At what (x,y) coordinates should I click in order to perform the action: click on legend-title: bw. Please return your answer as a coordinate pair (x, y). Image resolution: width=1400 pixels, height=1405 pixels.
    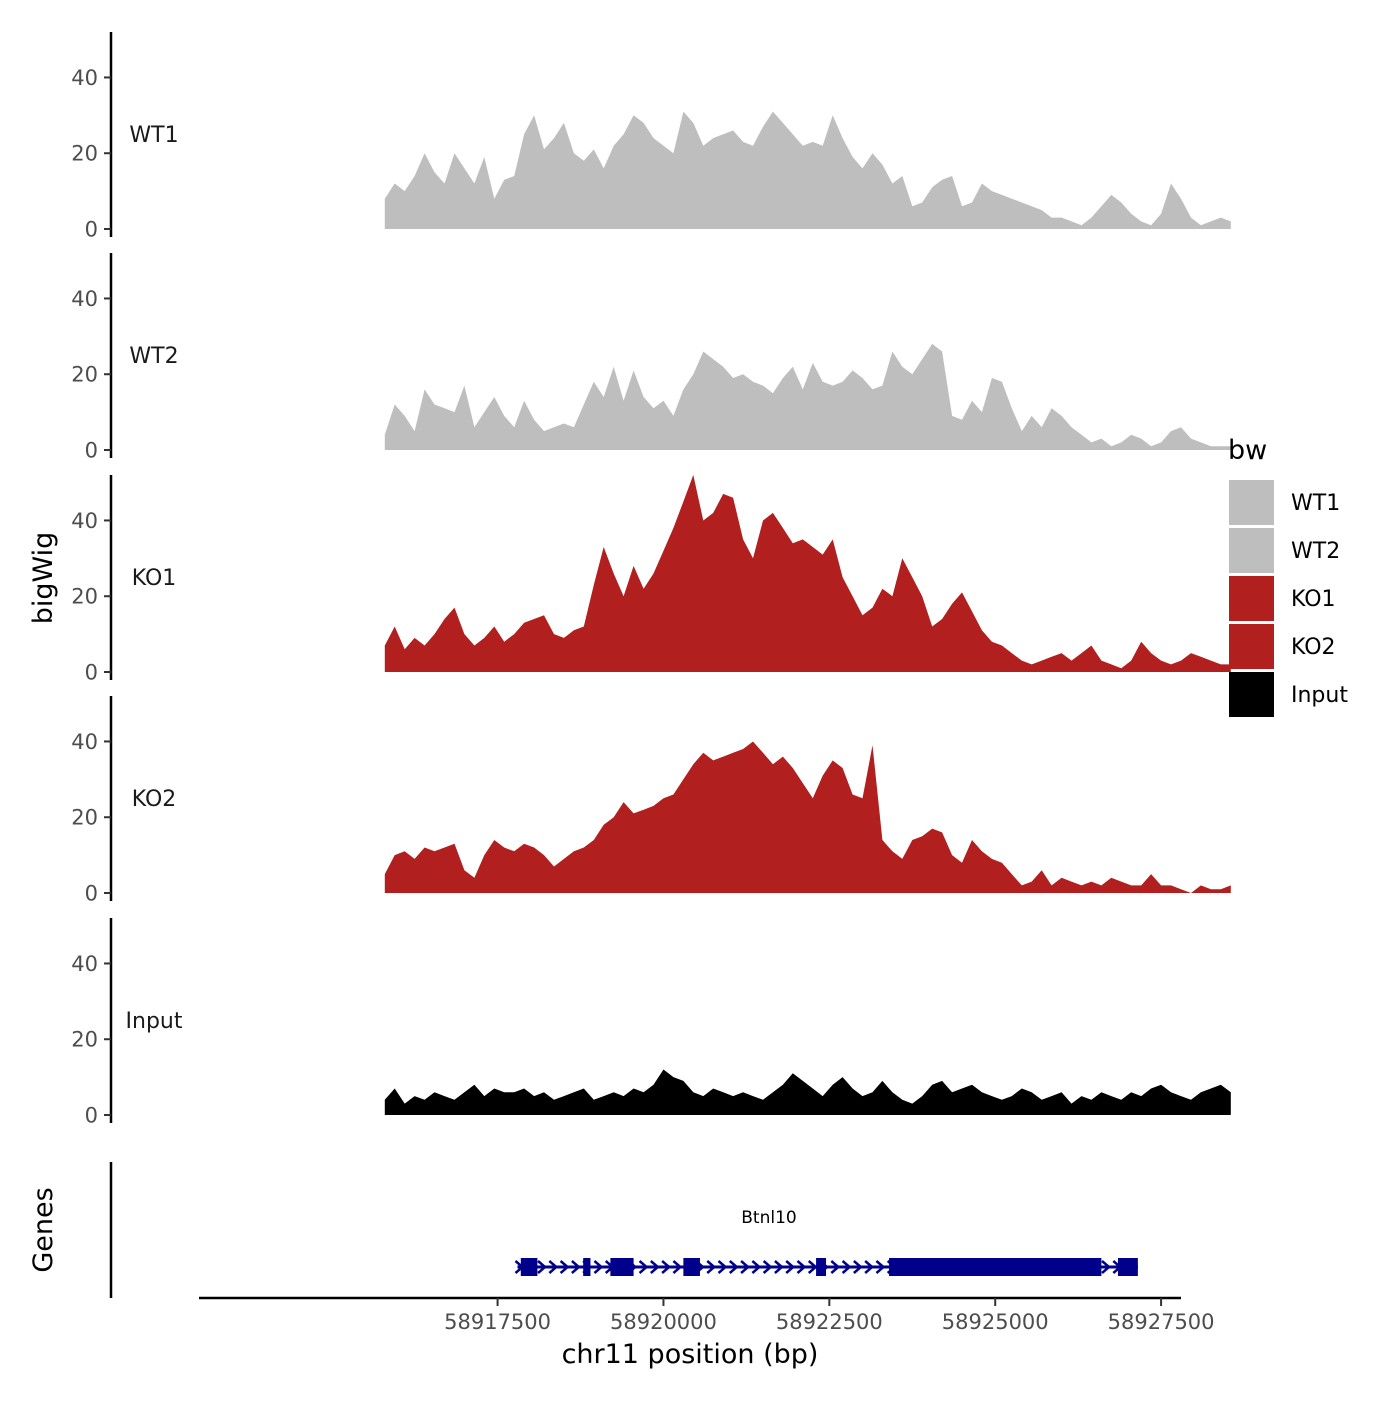
    Looking at the image, I should click on (1247, 450).